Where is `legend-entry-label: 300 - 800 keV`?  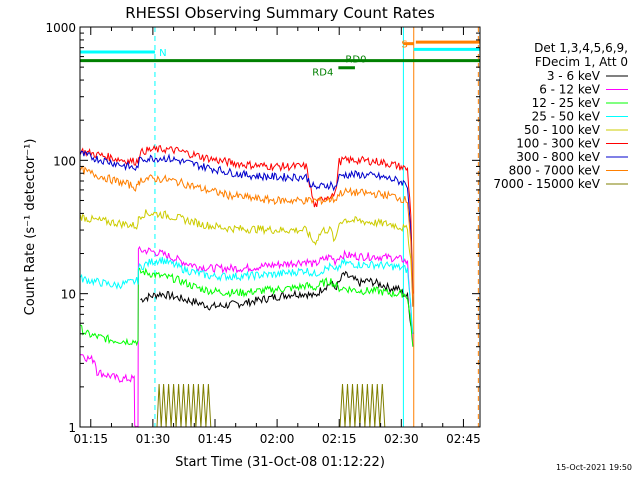
legend-entry-label: 300 - 800 keV is located at coordinates (558, 157).